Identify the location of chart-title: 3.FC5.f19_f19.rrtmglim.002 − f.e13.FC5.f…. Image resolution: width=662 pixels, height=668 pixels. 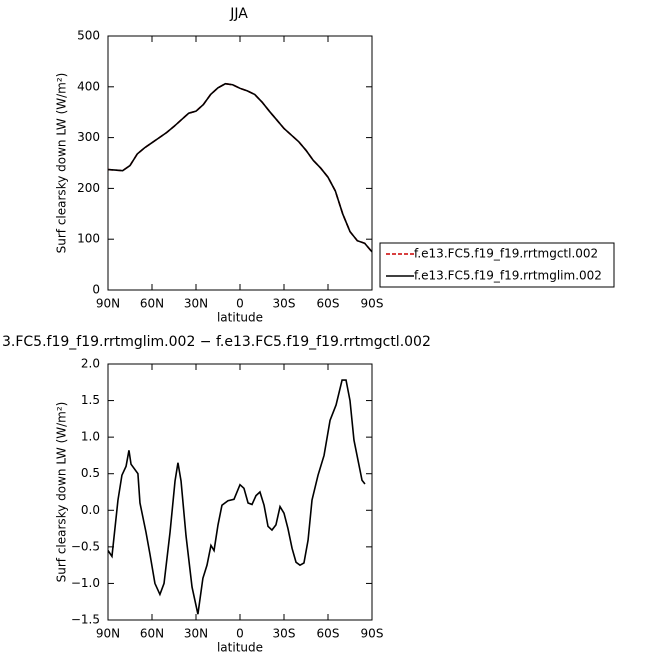
(216, 342).